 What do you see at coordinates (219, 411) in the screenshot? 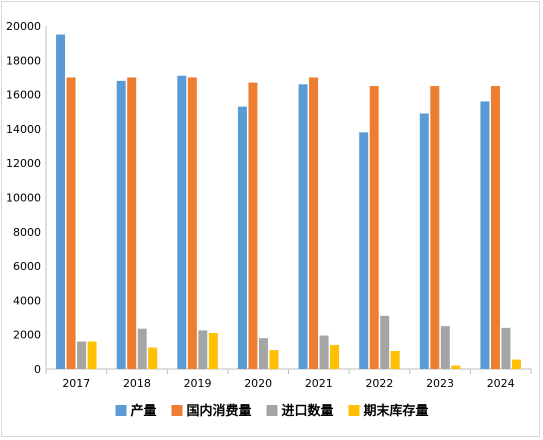
I see `legend-label: 国内消费量` at bounding box center [219, 411].